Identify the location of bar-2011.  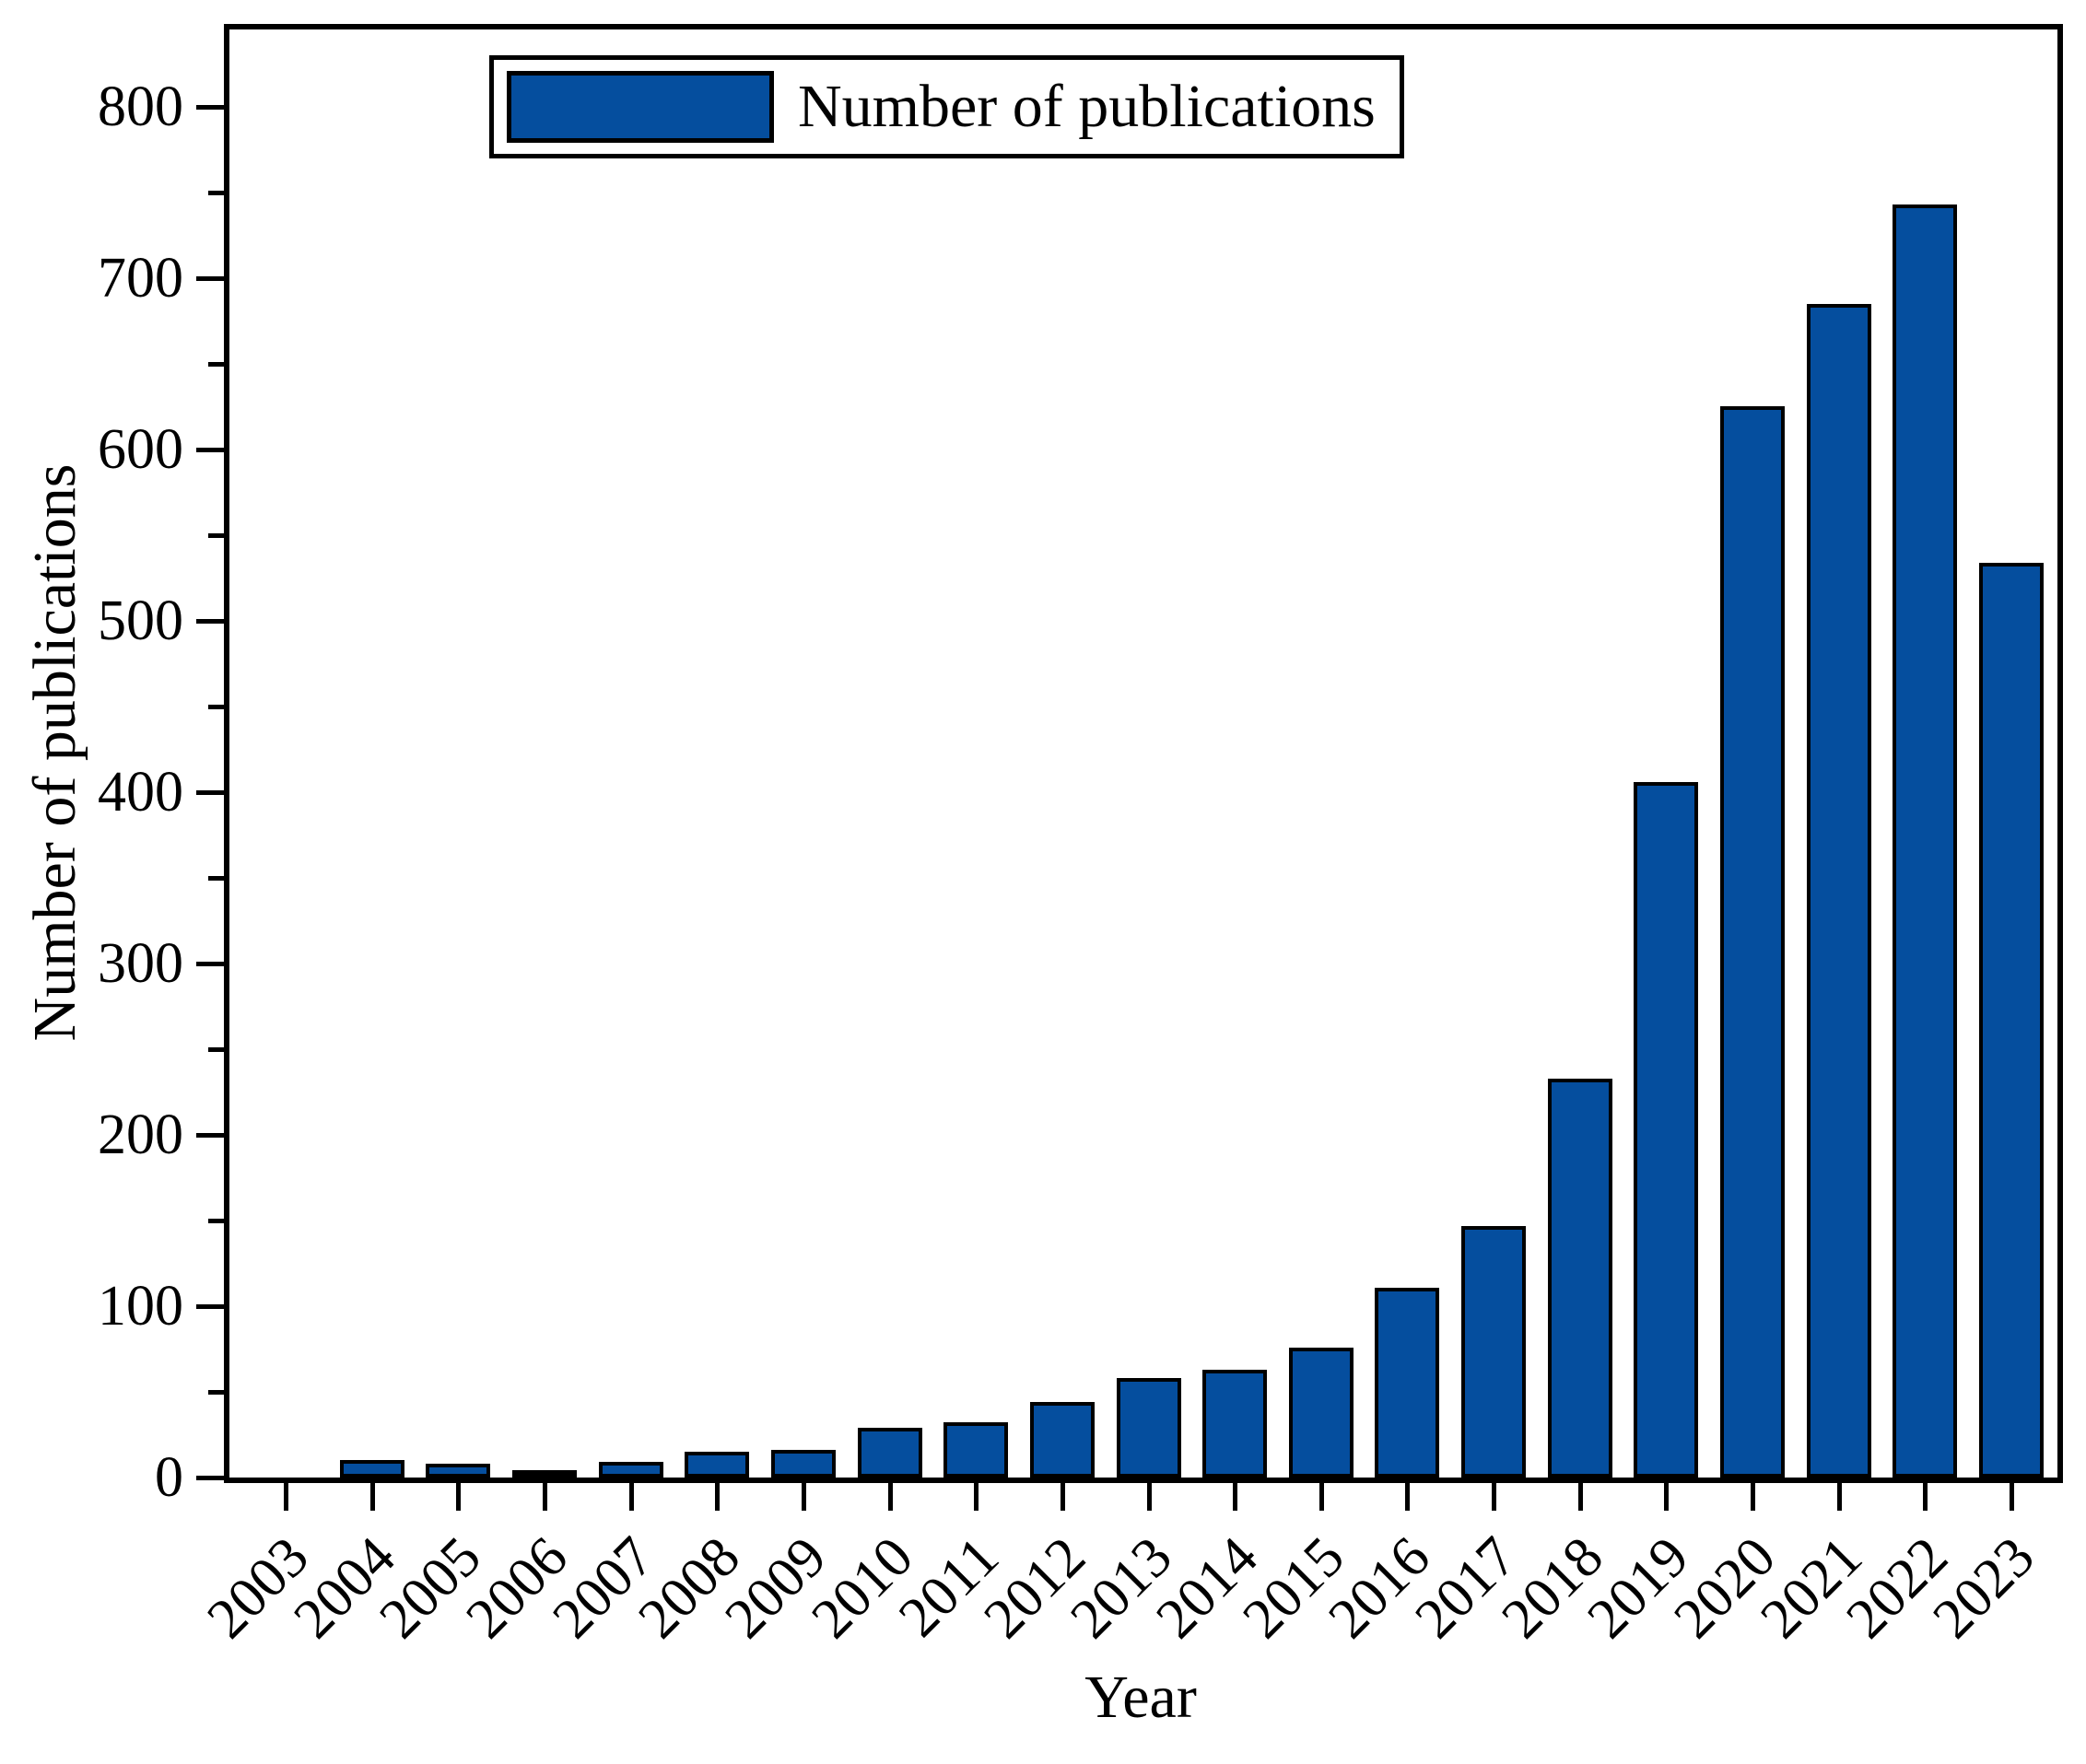
(975, 1450).